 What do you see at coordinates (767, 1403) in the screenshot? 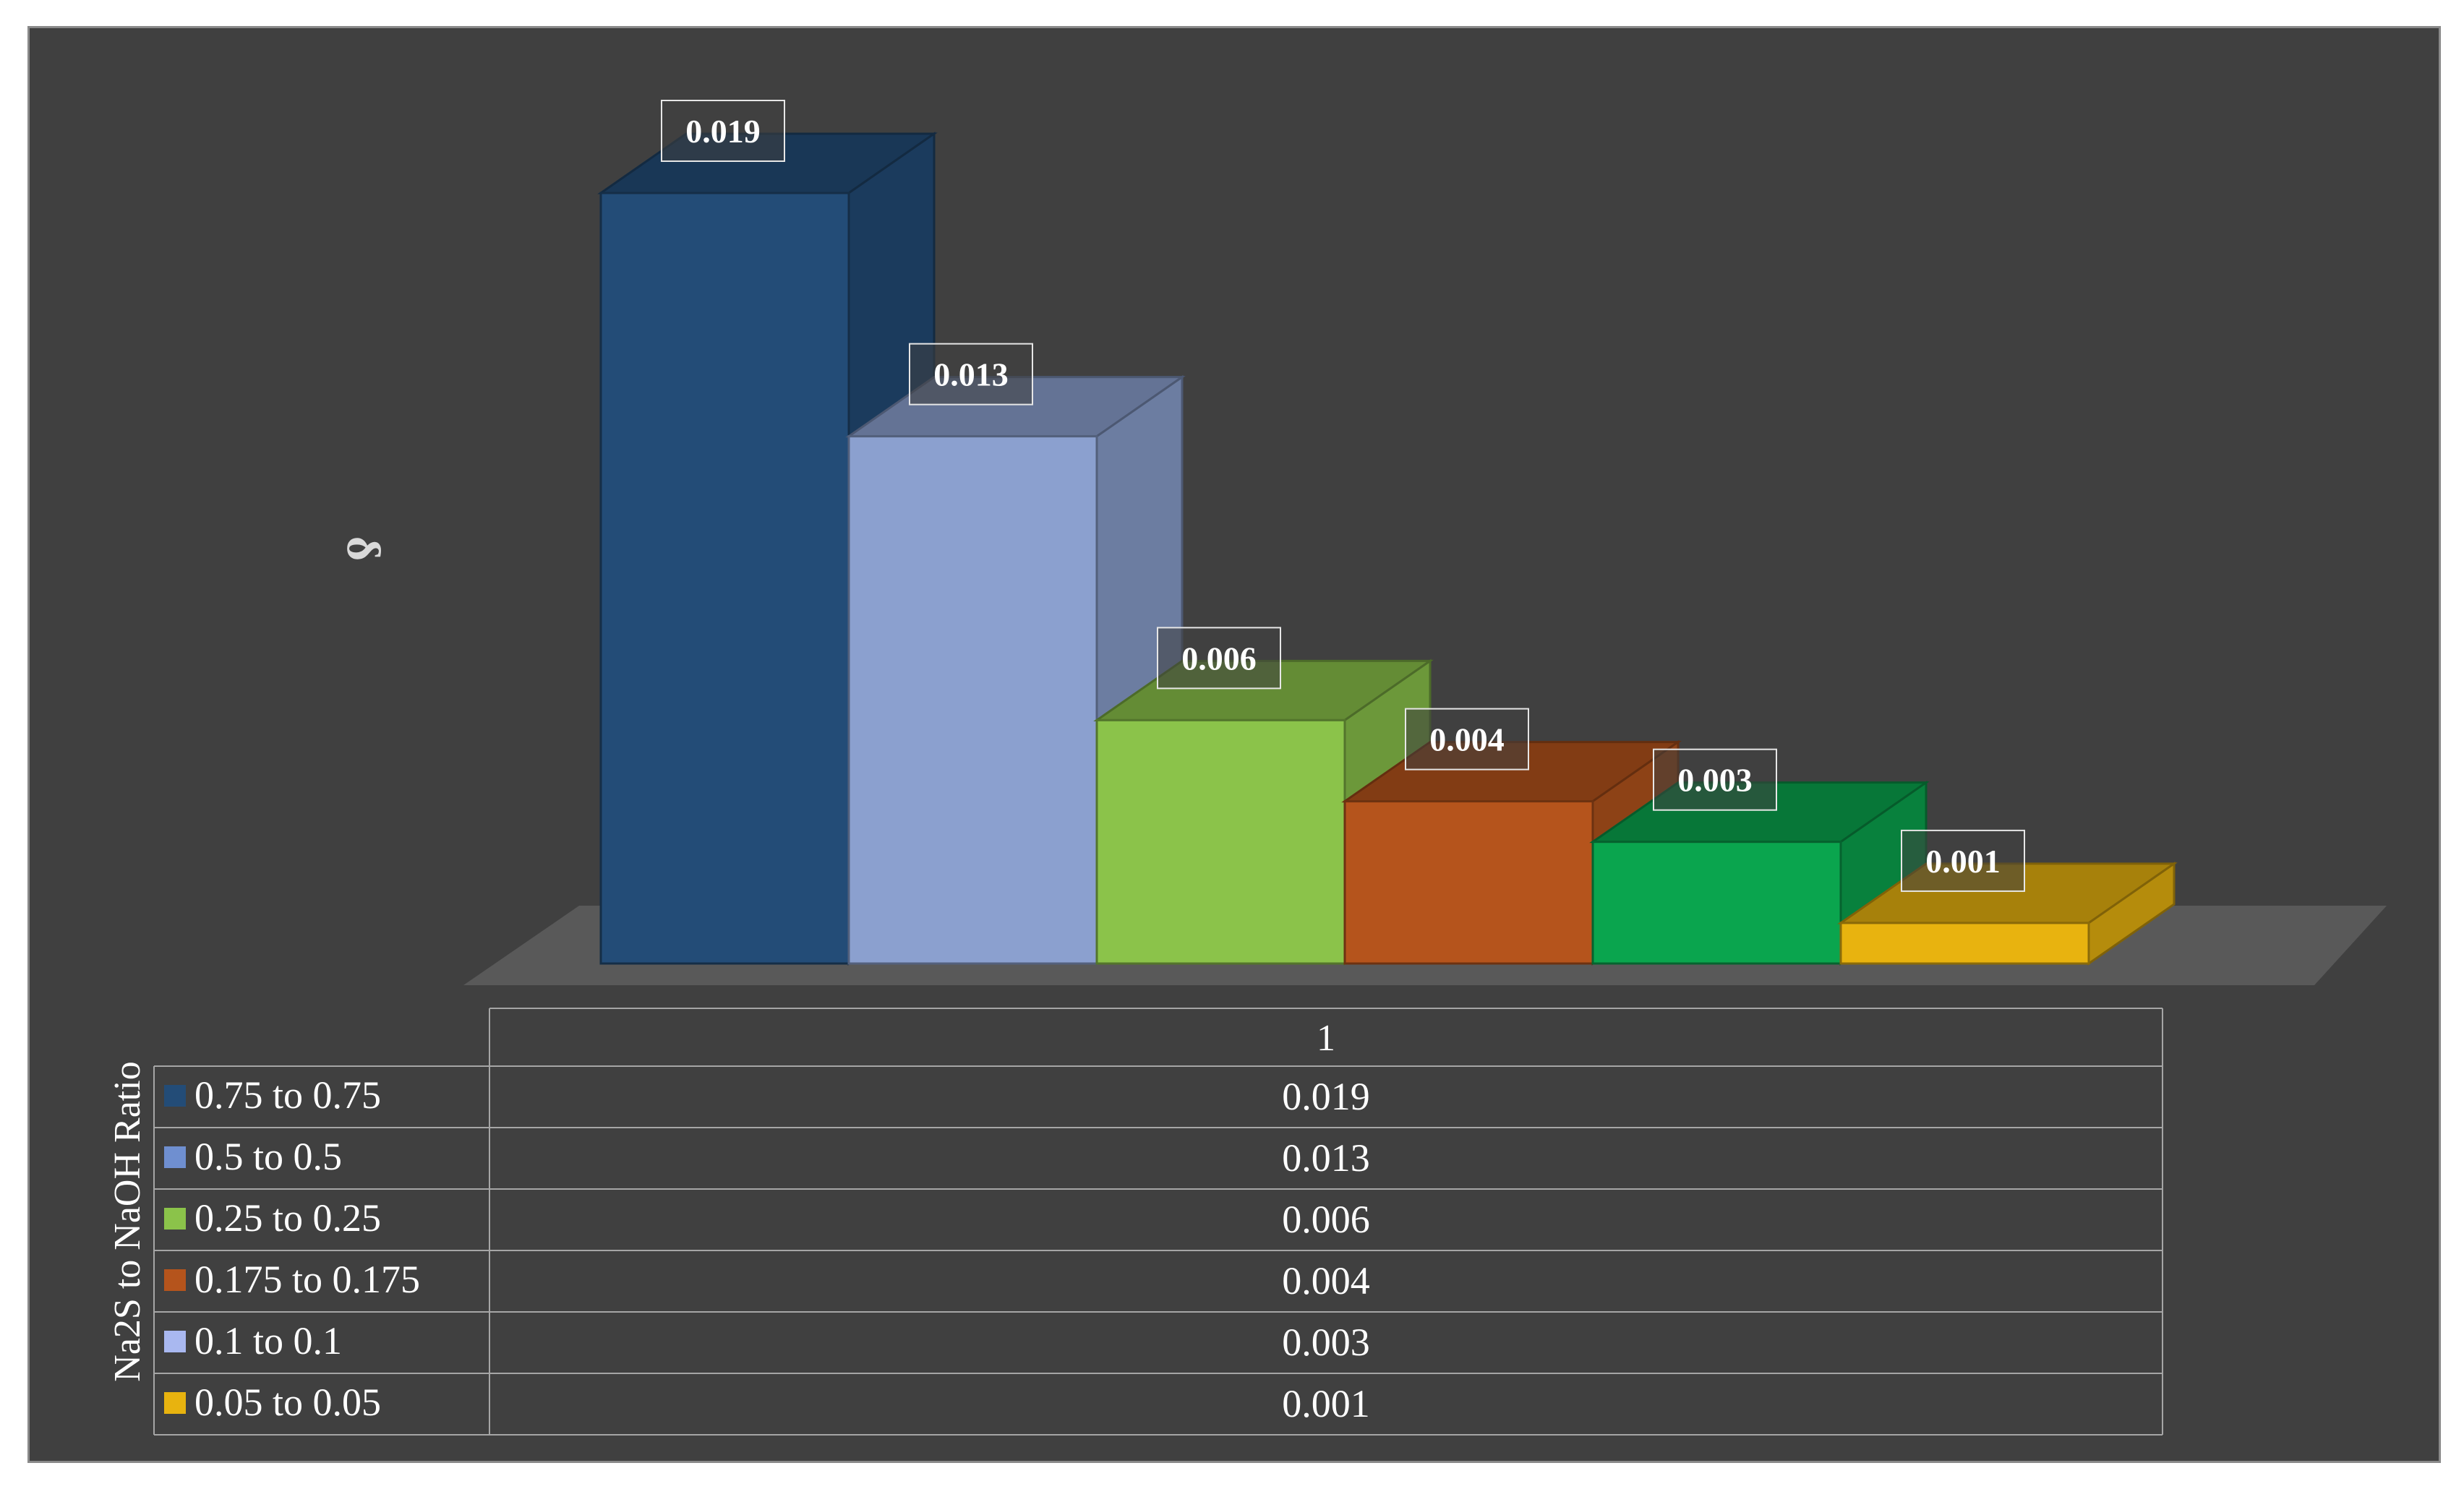
I see `table-row-5: 0.05 to 0.05 0.001` at bounding box center [767, 1403].